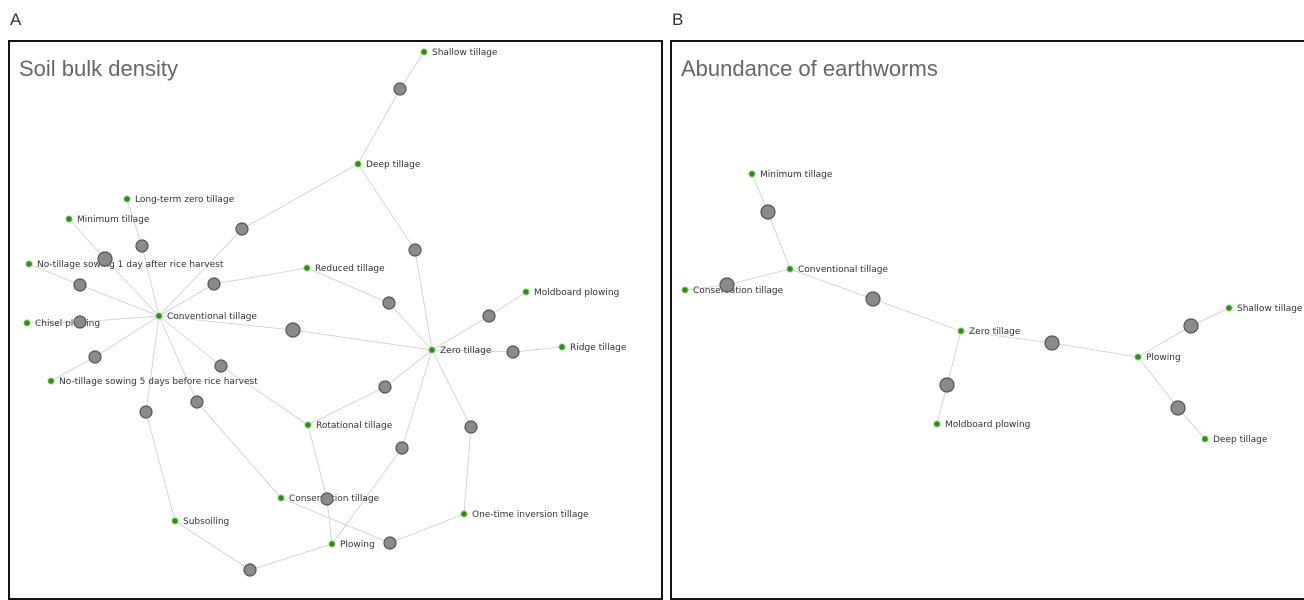 This screenshot has height=600, width=1304. Describe the element at coordinates (738, 291) in the screenshot. I see `treatment-label: Conservation tillage` at that location.